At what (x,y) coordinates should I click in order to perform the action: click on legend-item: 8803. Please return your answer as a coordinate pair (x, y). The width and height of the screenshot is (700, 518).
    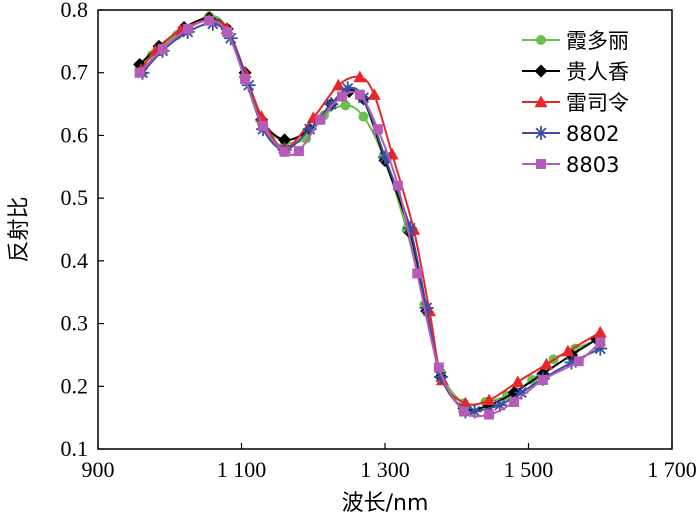
    Looking at the image, I should click on (570, 165).